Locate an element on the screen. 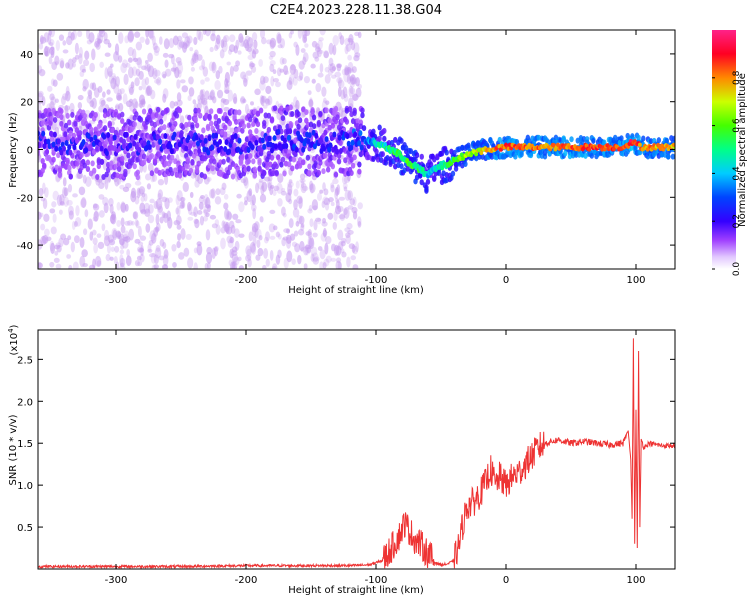  colorbar-ticks: 0.0 0.2 0.4 0.6 0.8 is located at coordinates (727, 173).